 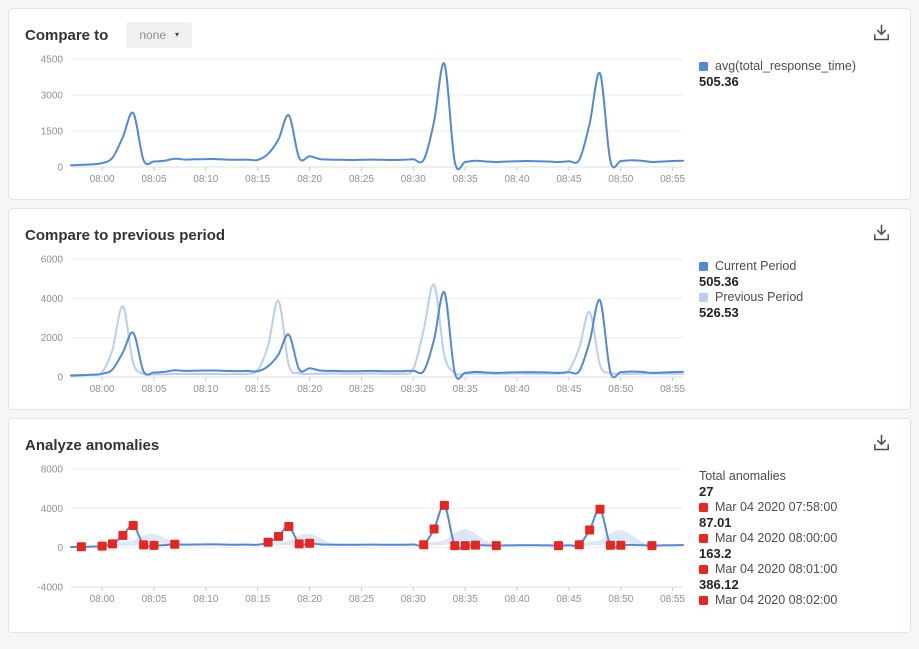 I want to click on series-name: Current Period, so click(x=756, y=266).